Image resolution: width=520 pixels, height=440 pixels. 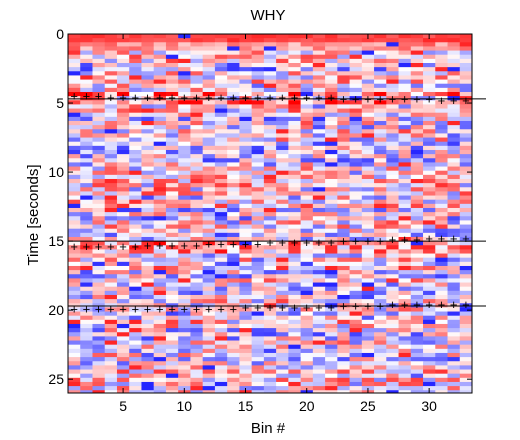 What do you see at coordinates (56, 379) in the screenshot?
I see `y-tick-label: 25` at bounding box center [56, 379].